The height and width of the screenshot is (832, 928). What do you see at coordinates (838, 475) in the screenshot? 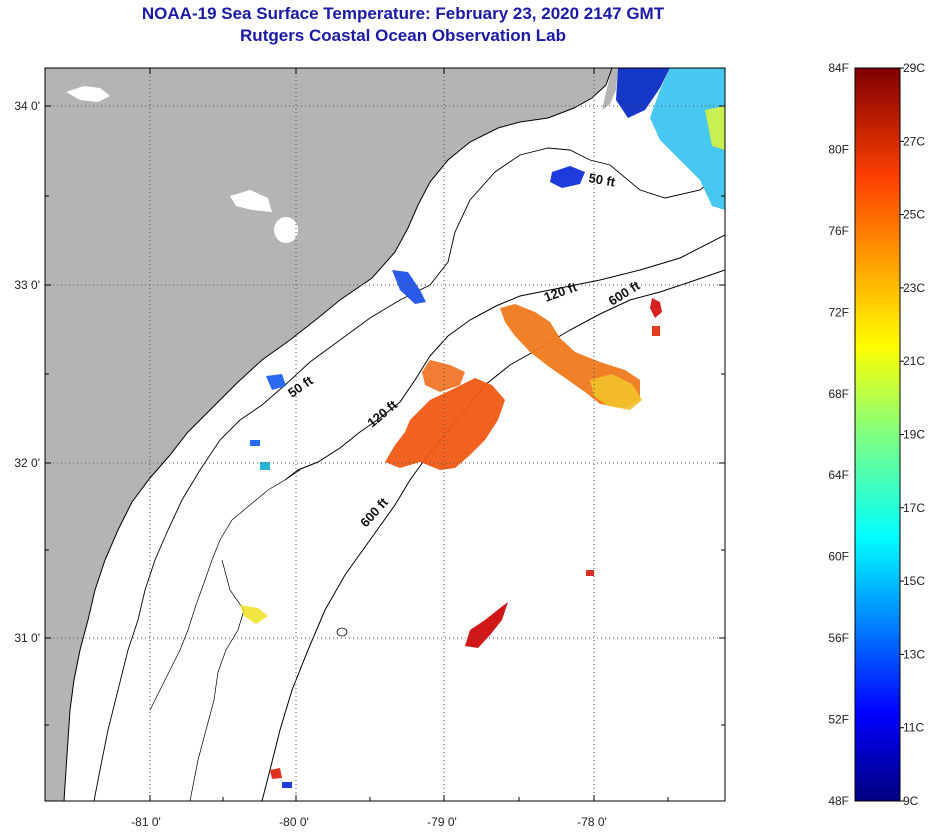
I see `colorbar-fahrenheit-label: 64F` at bounding box center [838, 475].